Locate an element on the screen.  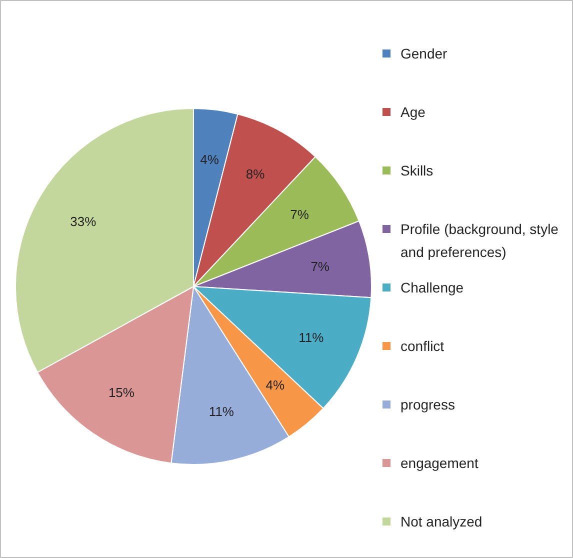
legend-label: conflict is located at coordinates (422, 346).